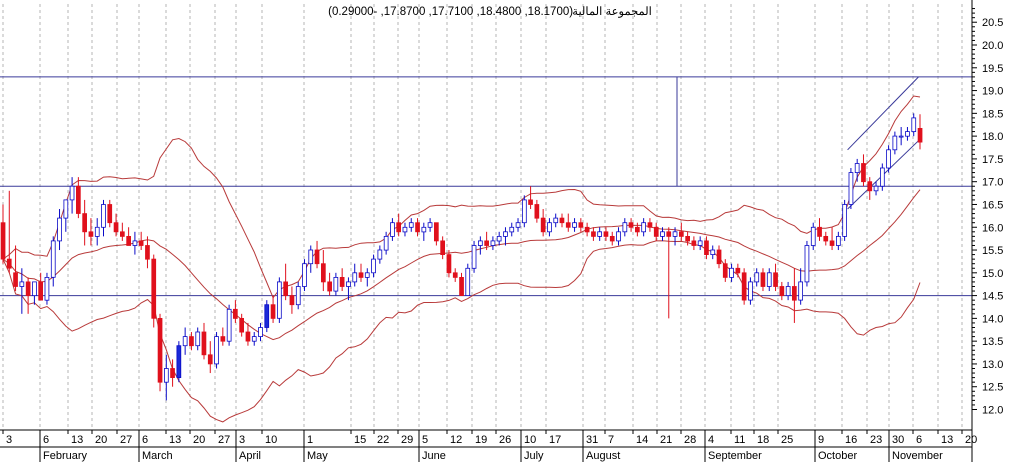 Image resolution: width=1024 pixels, height=462 pixels. What do you see at coordinates (992, 228) in the screenshot?
I see `y-tick-label: 16.0` at bounding box center [992, 228].